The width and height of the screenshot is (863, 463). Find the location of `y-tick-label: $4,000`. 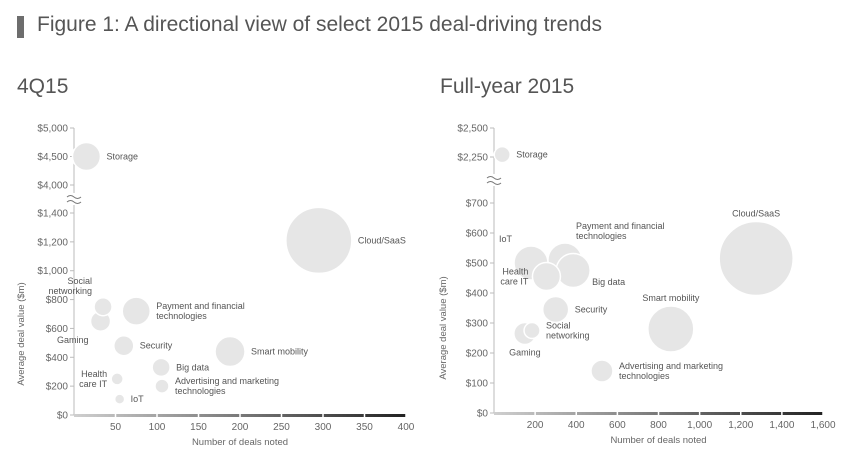

y-tick-label: $4,000 is located at coordinates (52, 186).